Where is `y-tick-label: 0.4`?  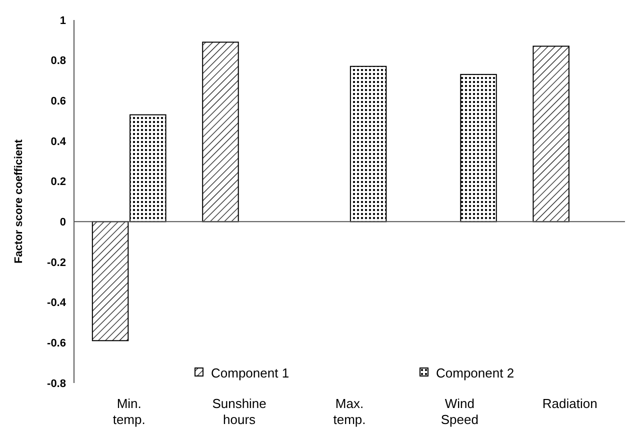
y-tick-label: 0.4 is located at coordinates (58, 142).